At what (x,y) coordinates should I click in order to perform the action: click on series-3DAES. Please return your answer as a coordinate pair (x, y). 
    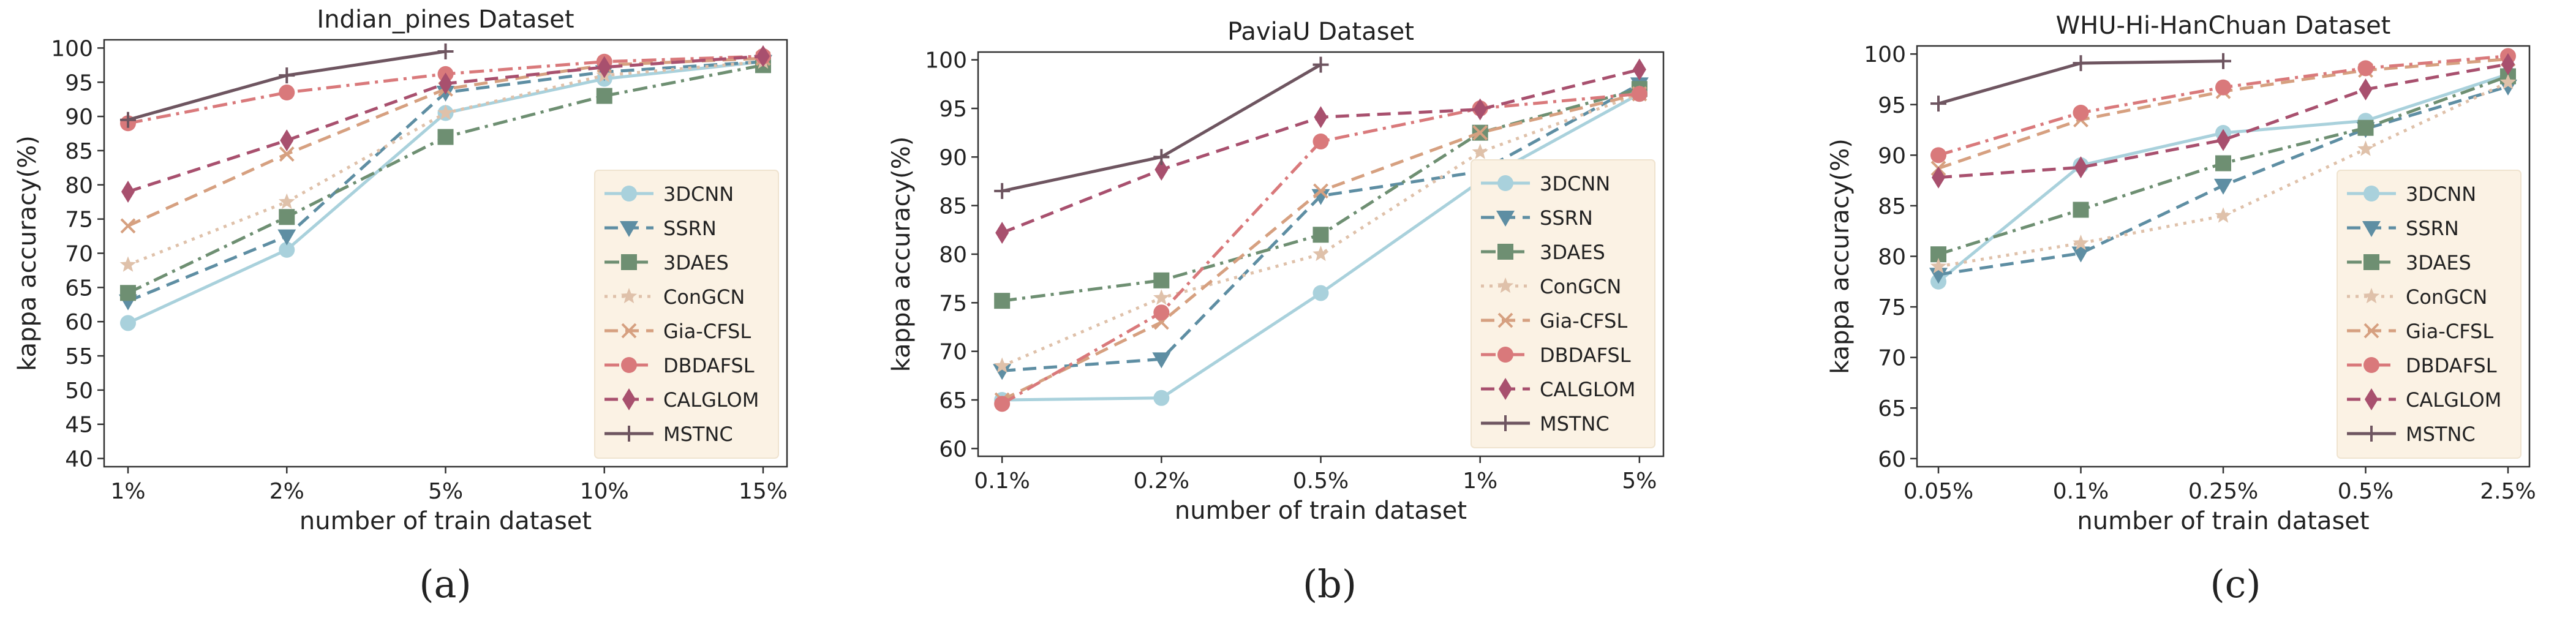
    Looking at the image, I should click on (1321, 195).